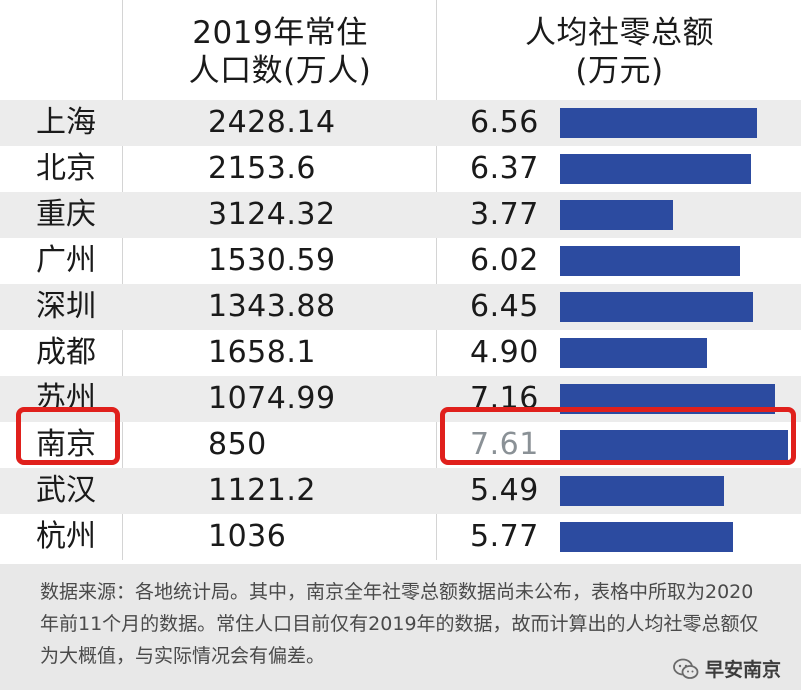 This screenshot has height=690, width=801. I want to click on row-population: 1036, so click(247, 536).